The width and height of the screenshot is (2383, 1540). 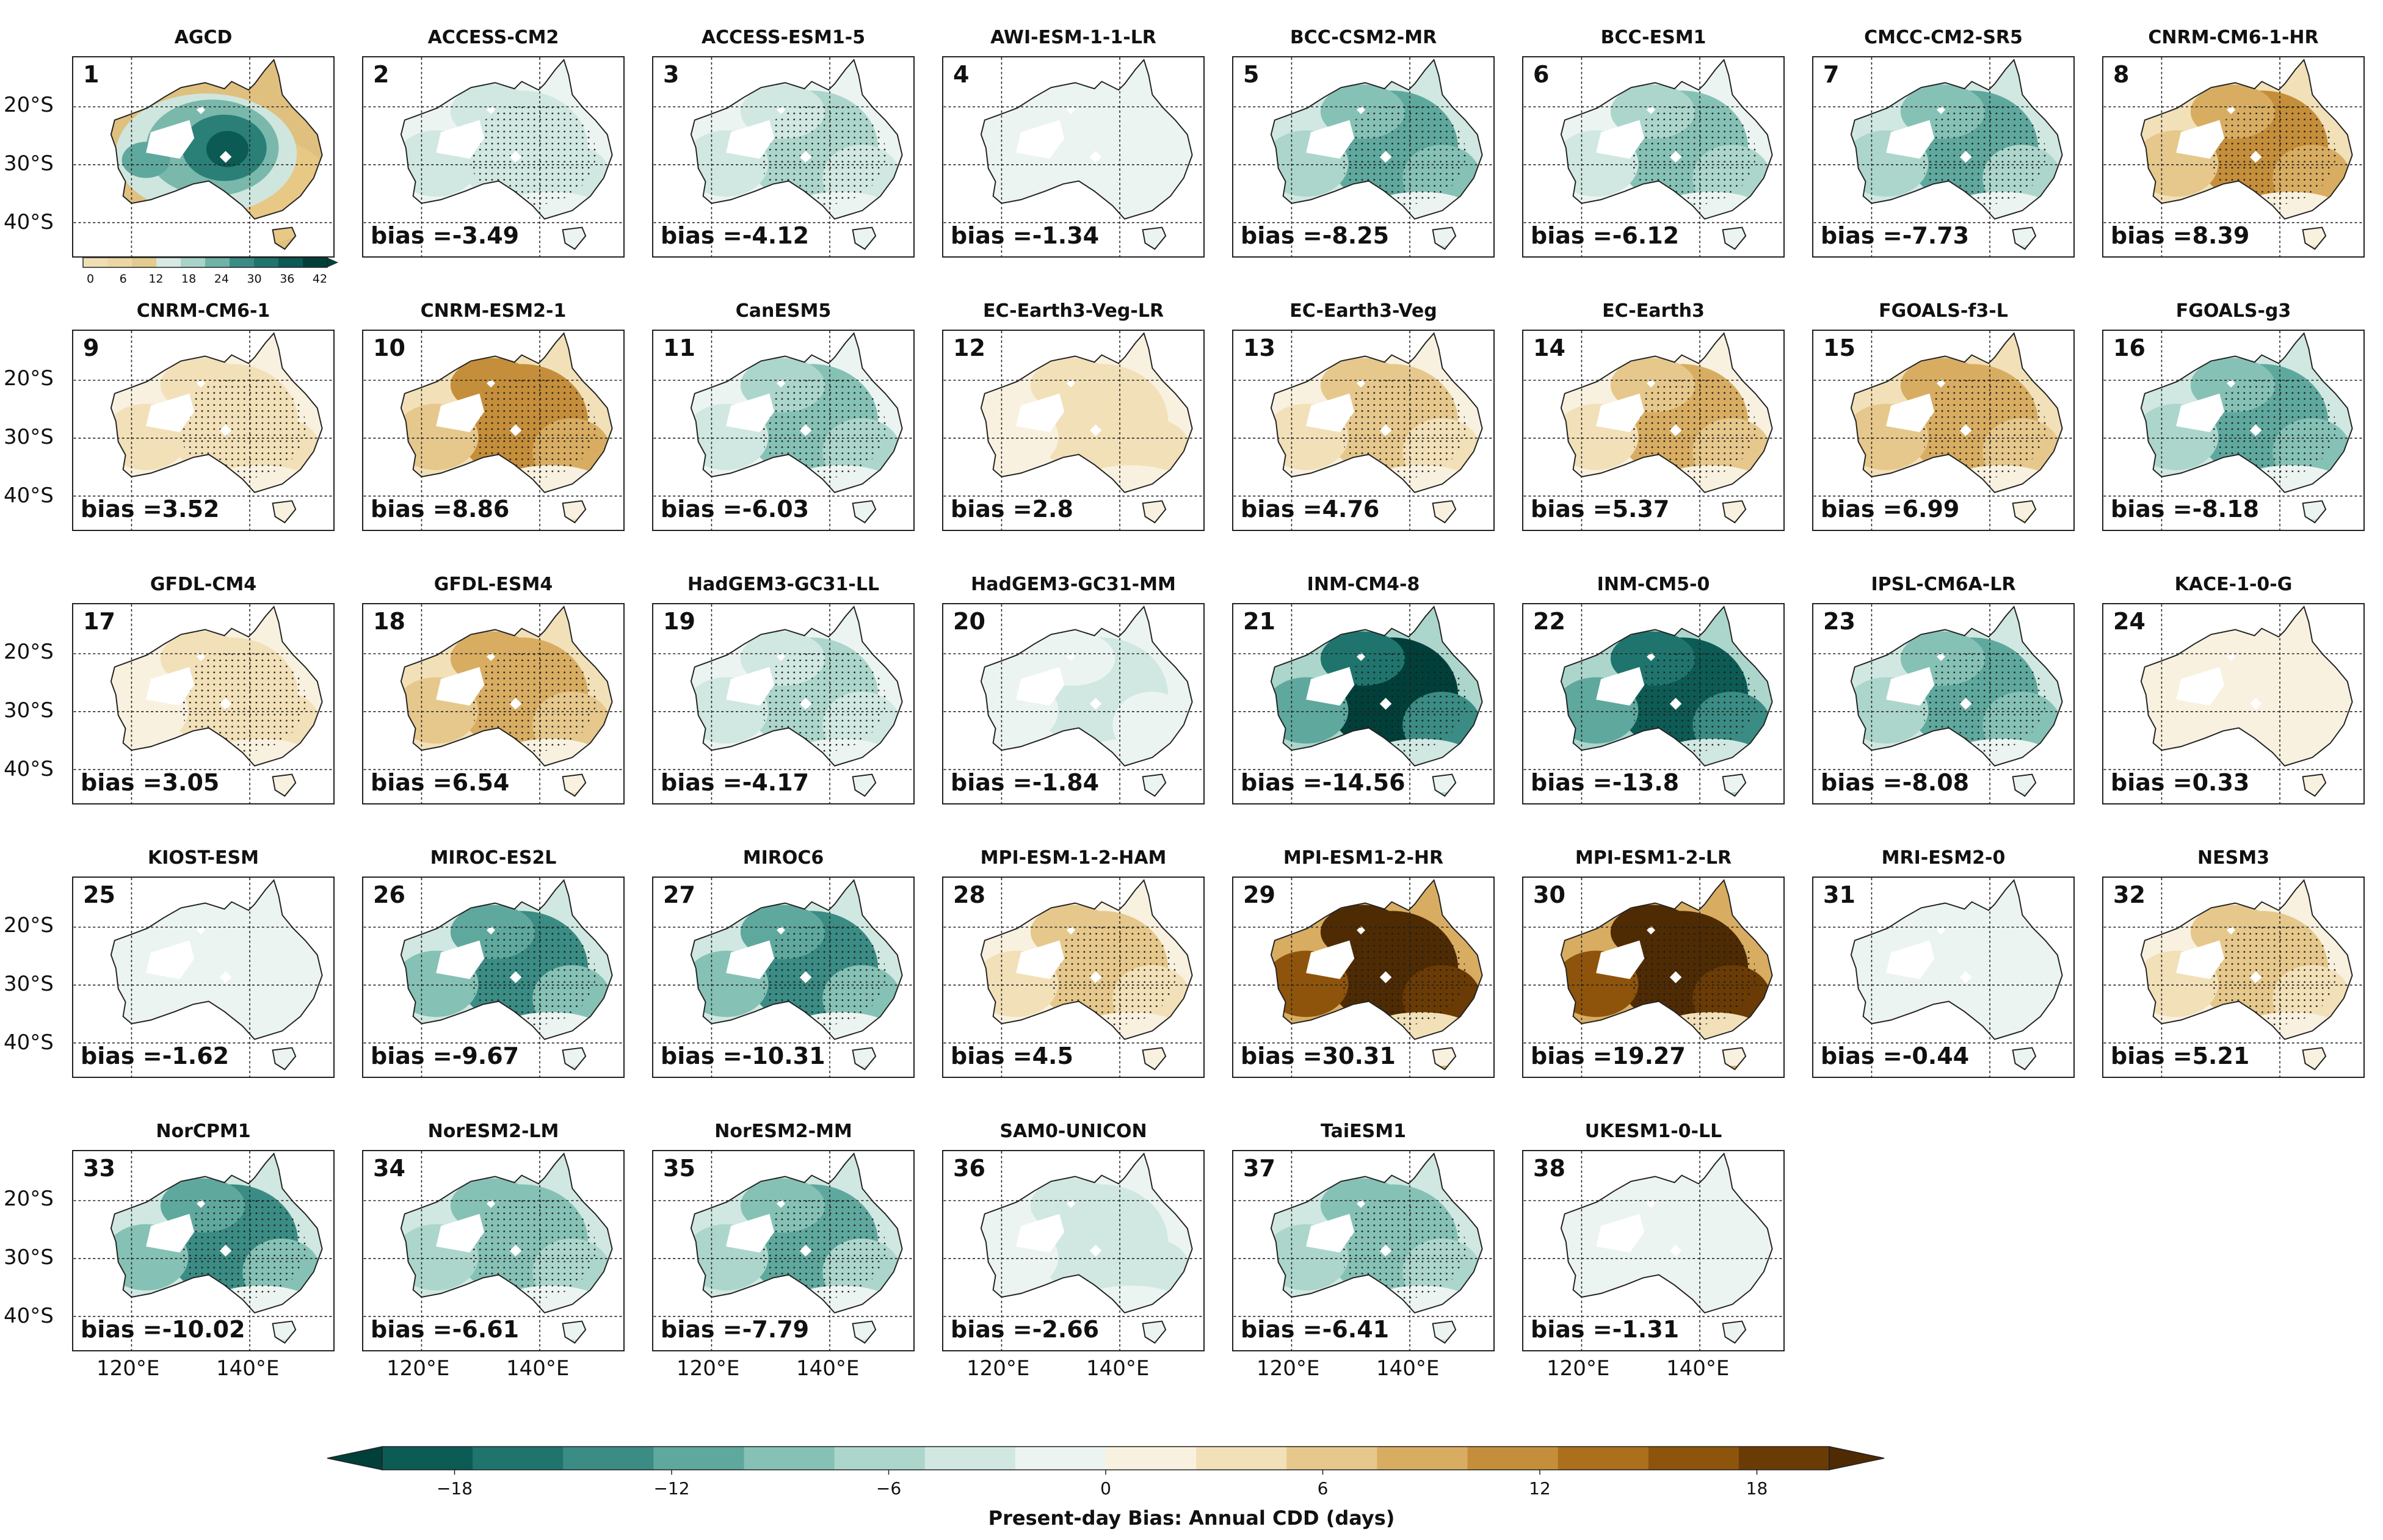 I want to click on panel-number: 8, so click(x=2121, y=74).